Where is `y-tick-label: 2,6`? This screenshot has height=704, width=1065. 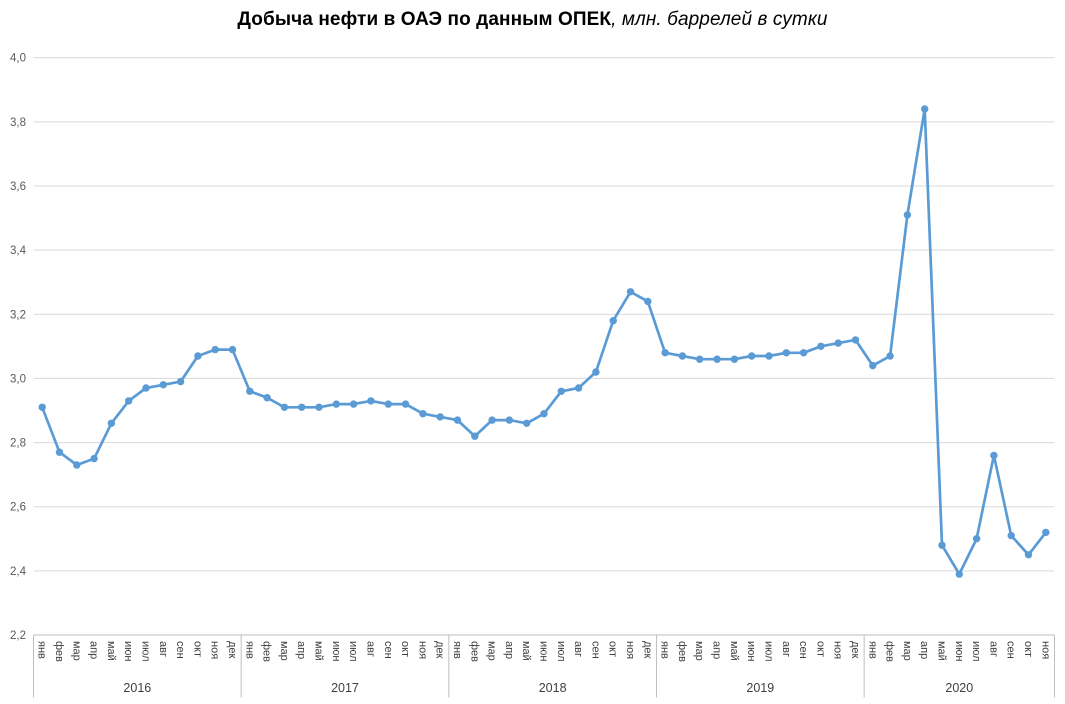
y-tick-label: 2,6 is located at coordinates (18, 508).